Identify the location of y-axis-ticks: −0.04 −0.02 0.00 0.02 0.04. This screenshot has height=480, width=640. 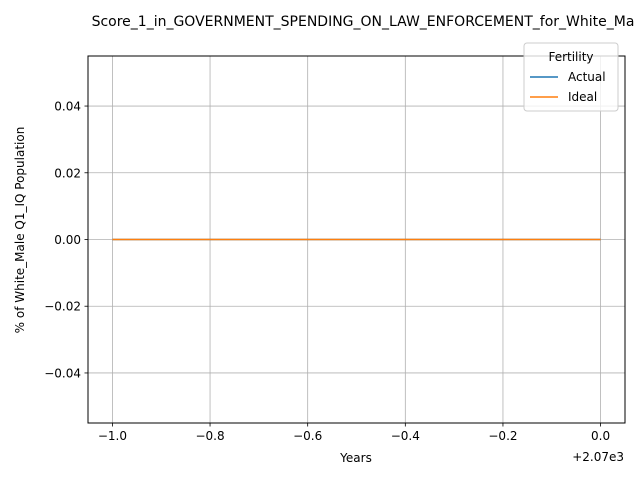
(66, 240).